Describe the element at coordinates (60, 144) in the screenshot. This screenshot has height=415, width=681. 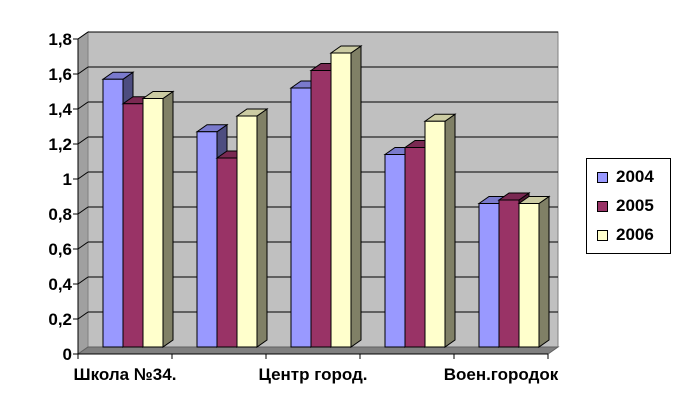
I see `y-tick-label: 1,2` at that location.